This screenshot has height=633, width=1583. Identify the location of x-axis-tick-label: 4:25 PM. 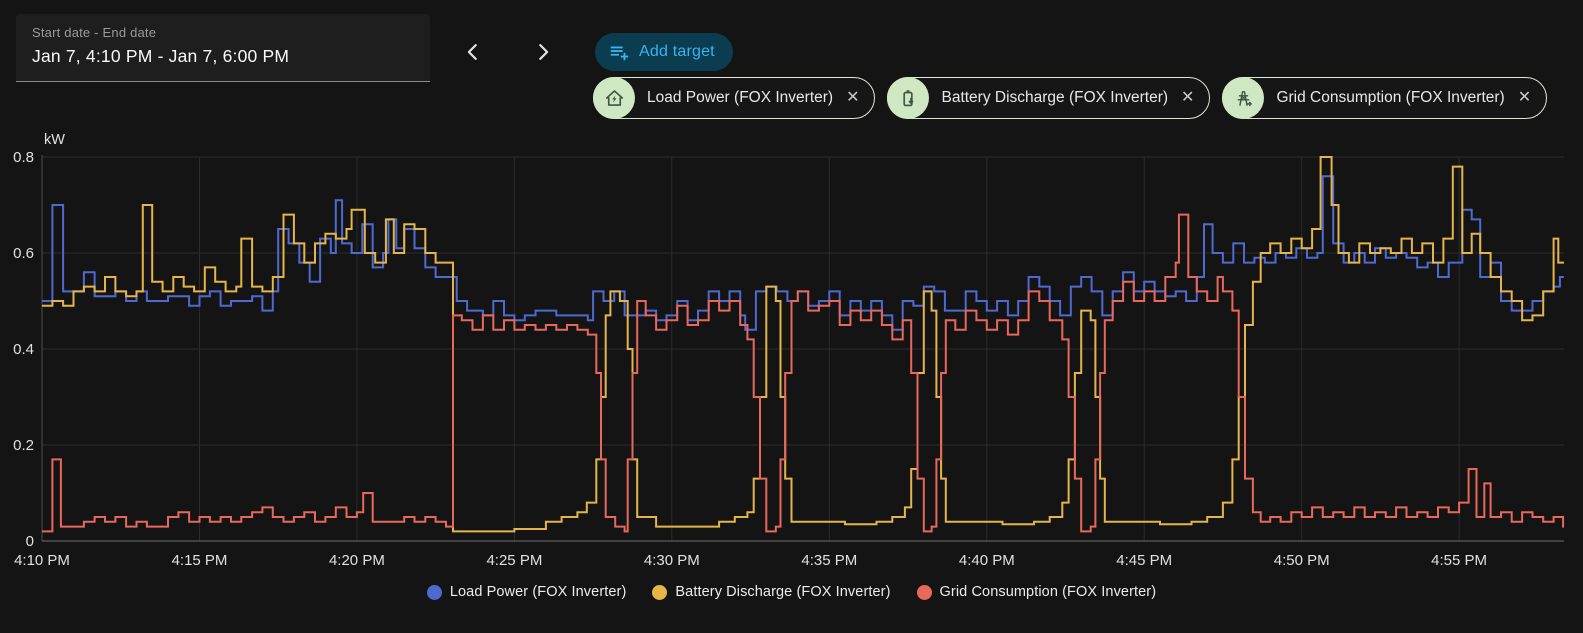
(514, 560).